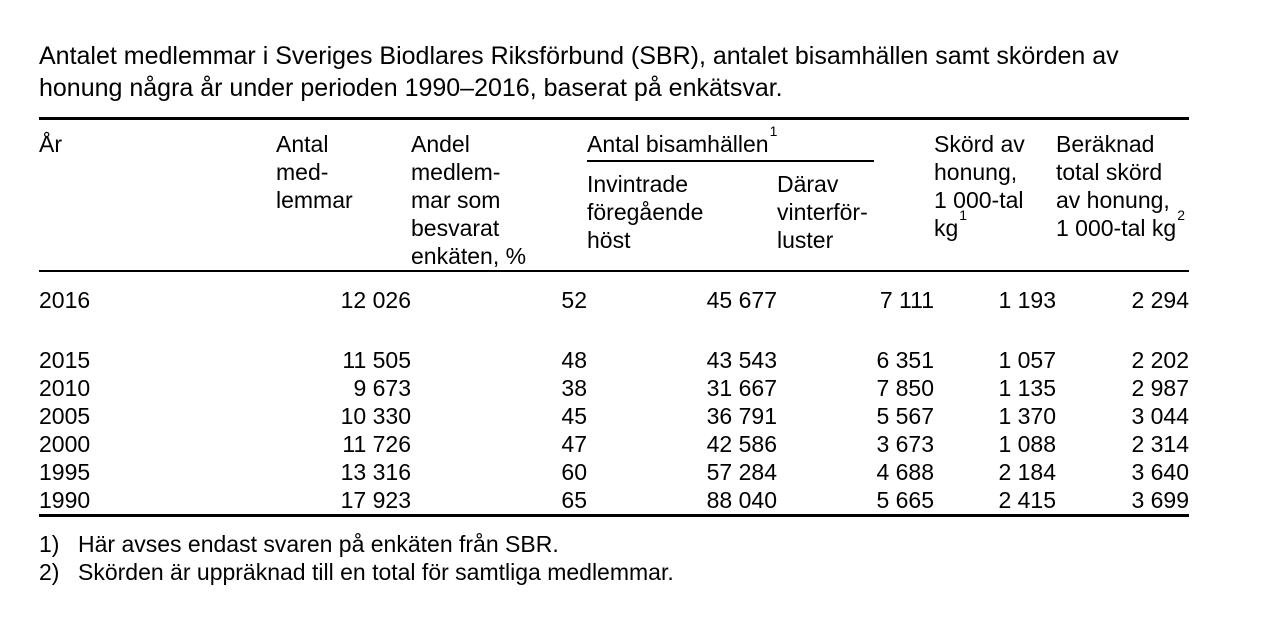 The image size is (1286, 632). What do you see at coordinates (905, 500) in the screenshot?
I see `cell-winter-losses: 5 665` at bounding box center [905, 500].